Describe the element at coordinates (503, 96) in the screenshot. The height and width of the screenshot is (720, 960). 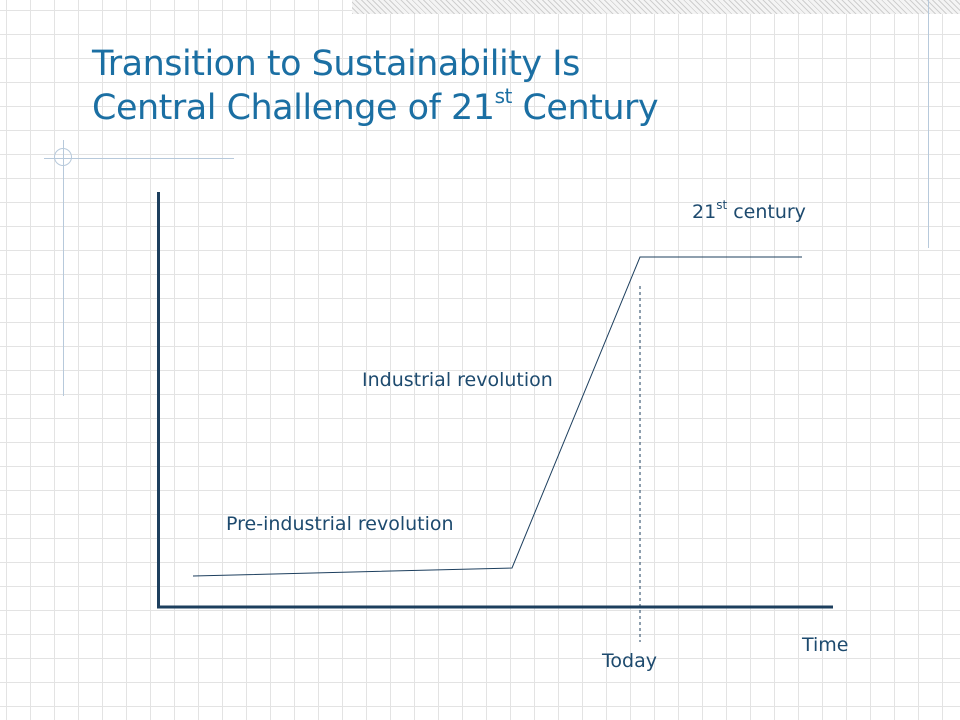
I see `title-superscript: st` at that location.